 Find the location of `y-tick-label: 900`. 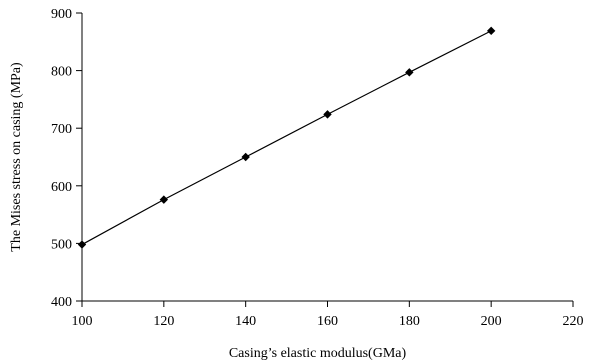

y-tick-label: 900 is located at coordinates (61, 14).